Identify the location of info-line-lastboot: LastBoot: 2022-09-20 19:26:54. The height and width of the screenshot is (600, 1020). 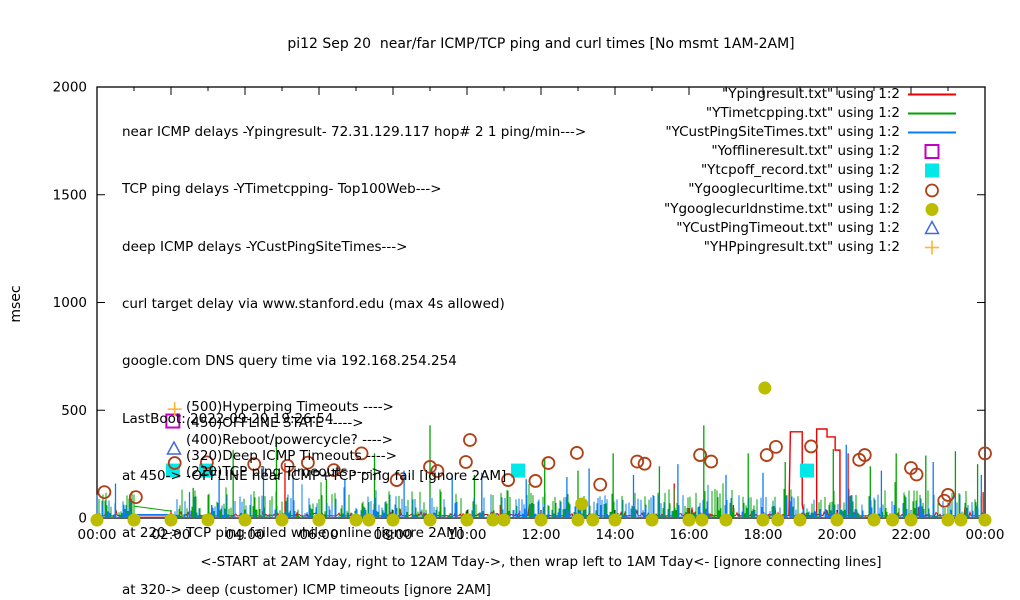
(228, 418).